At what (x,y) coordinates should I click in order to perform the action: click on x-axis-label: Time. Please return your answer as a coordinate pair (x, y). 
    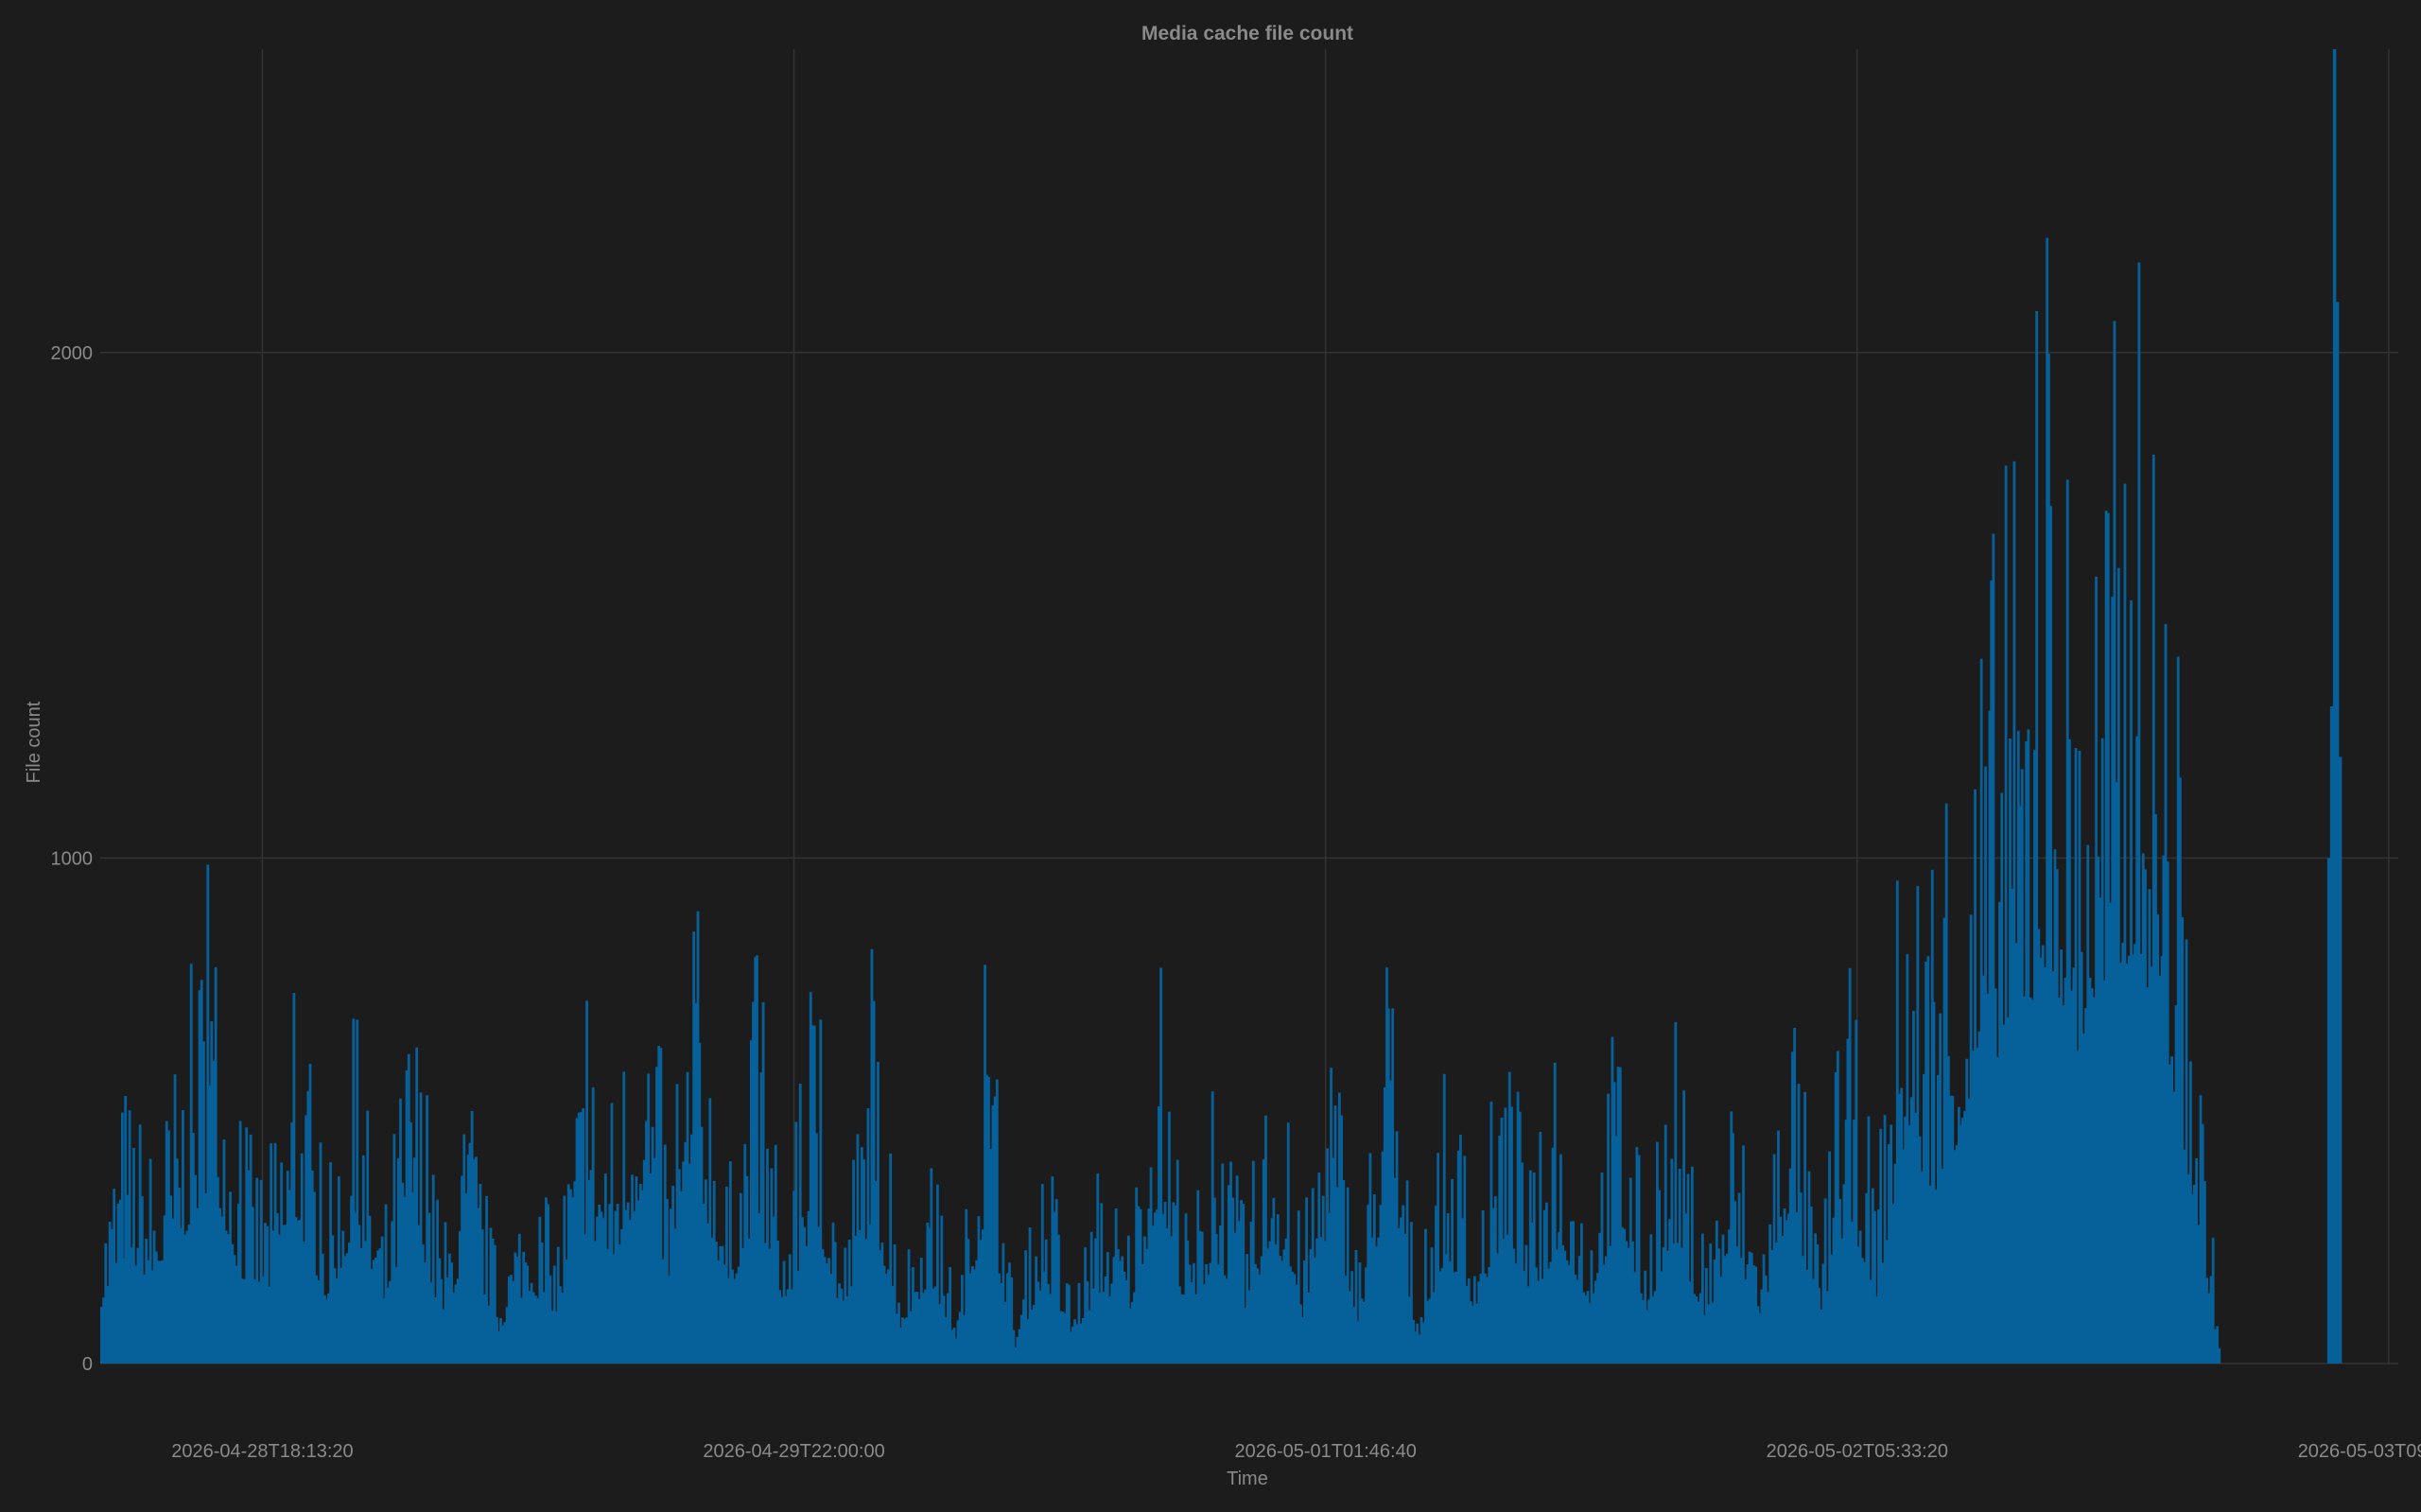
    Looking at the image, I should click on (1247, 1479).